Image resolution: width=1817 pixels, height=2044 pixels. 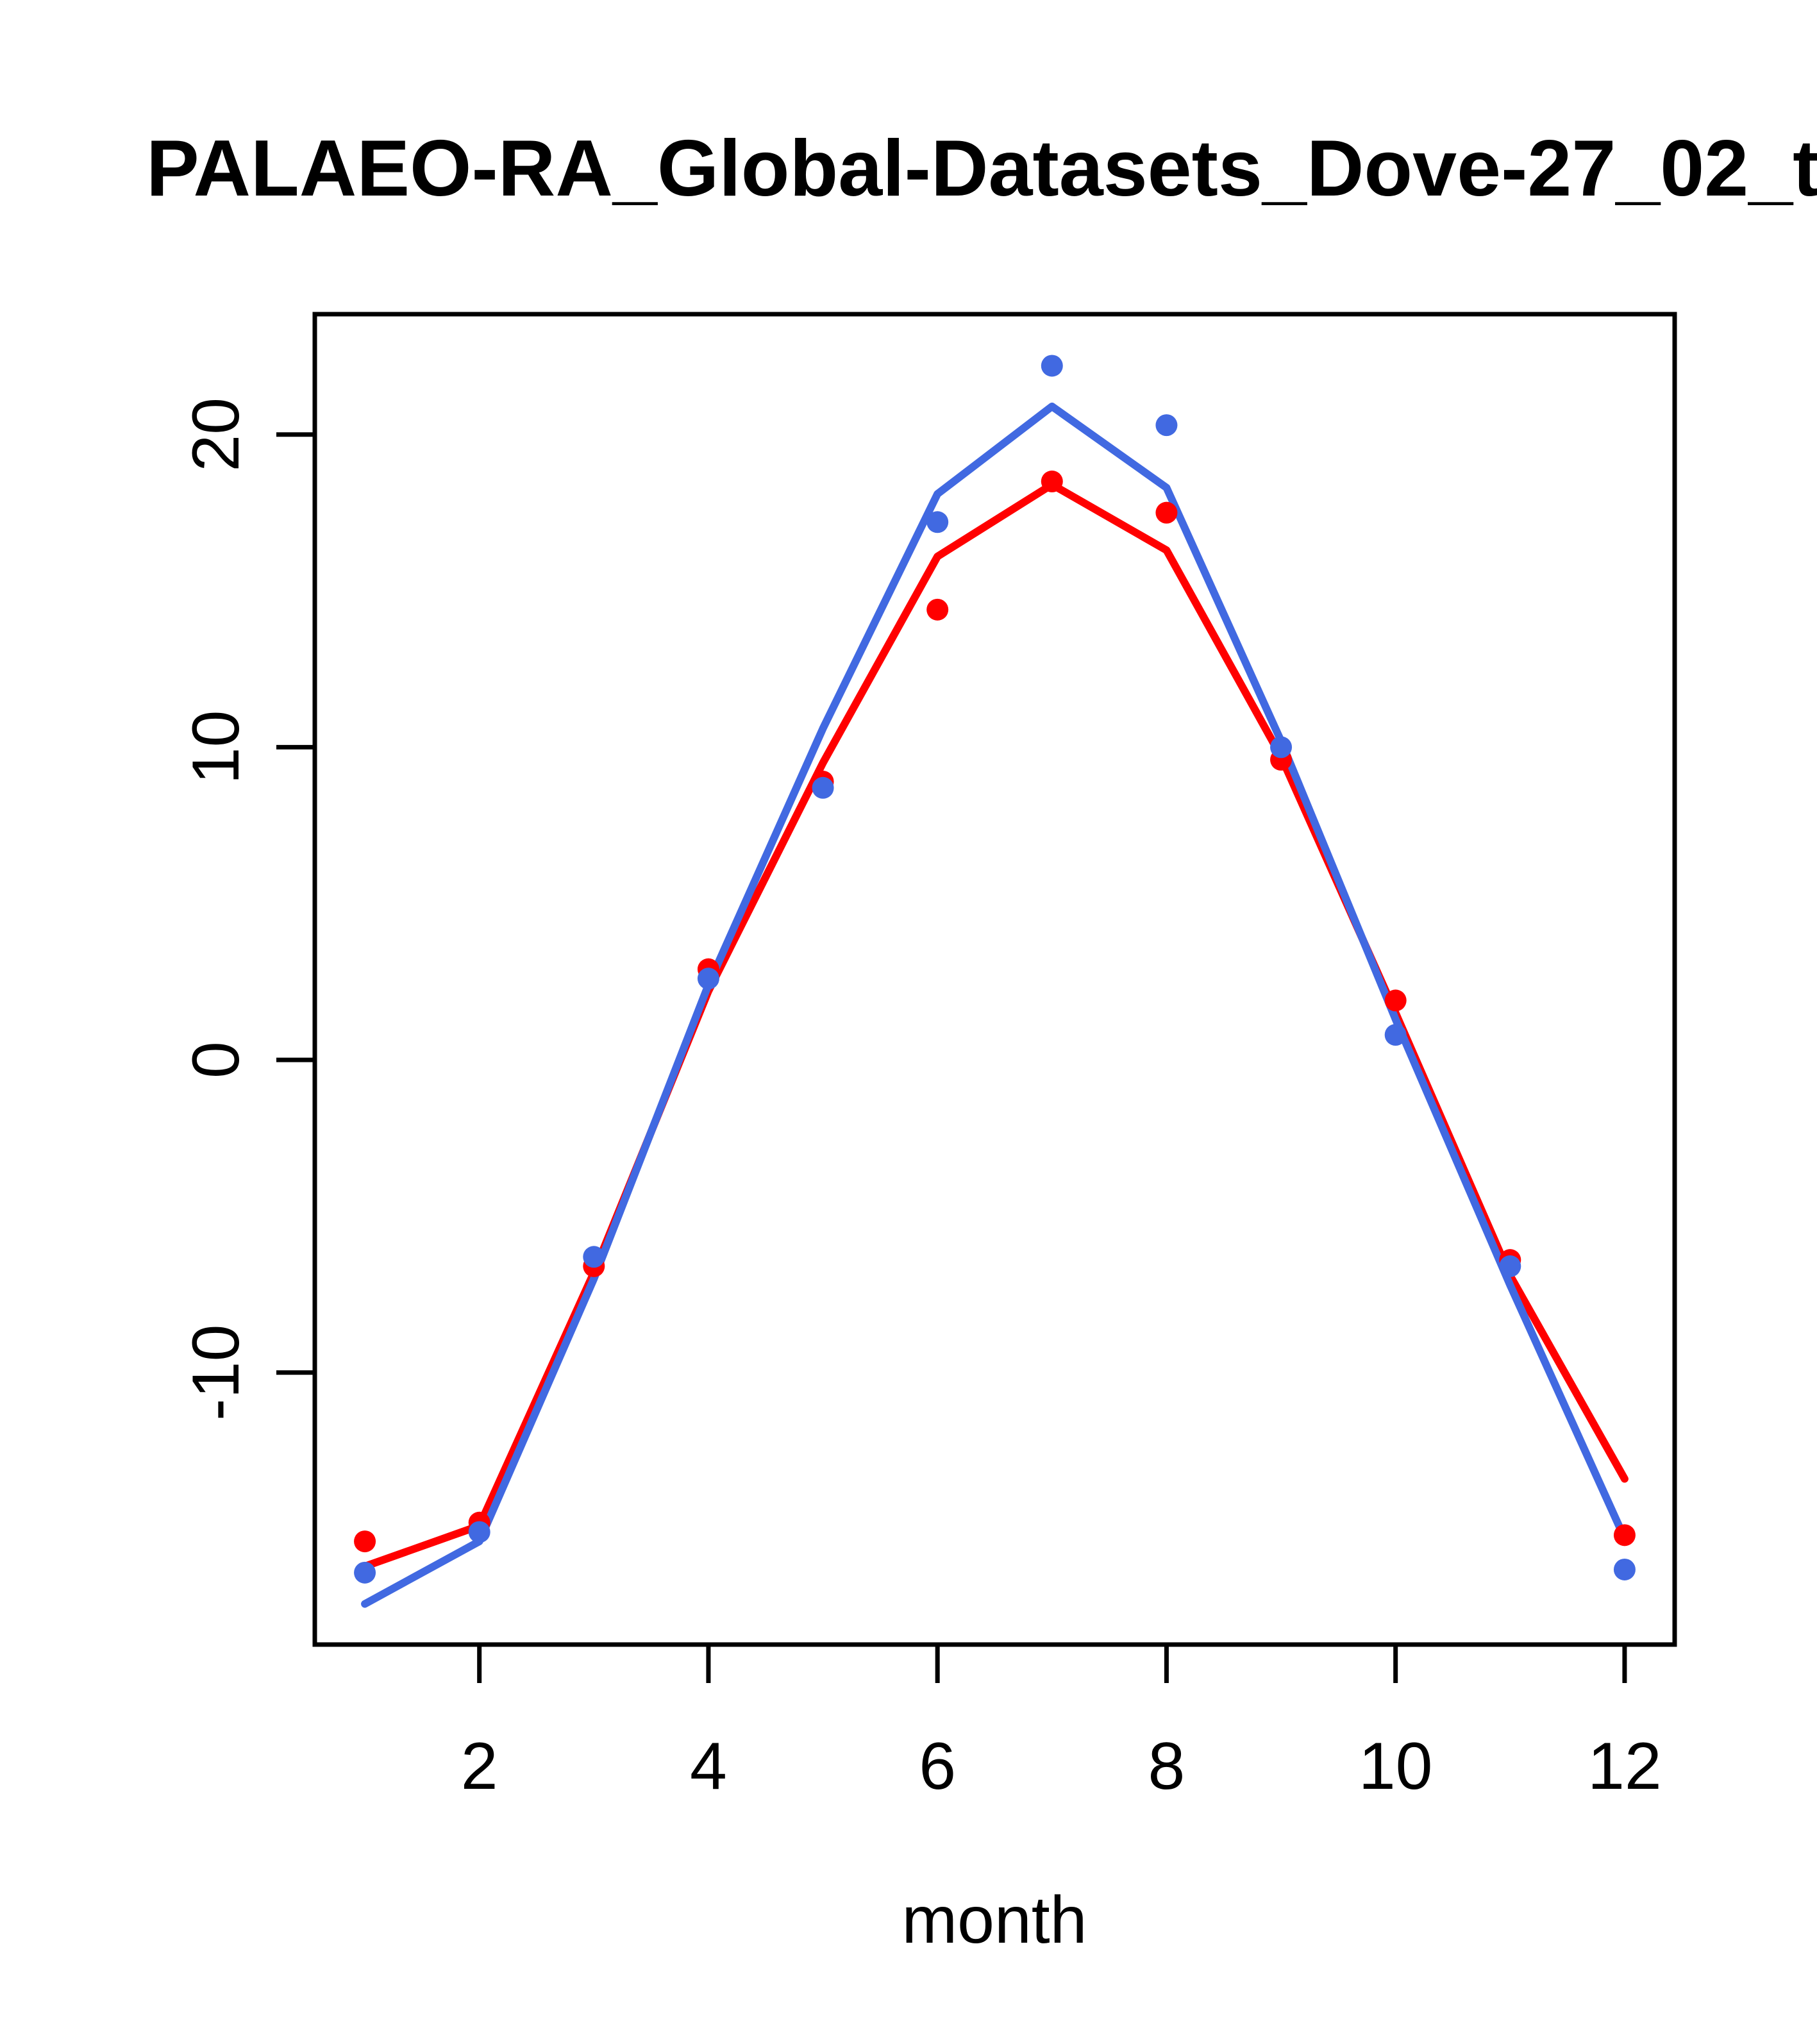 What do you see at coordinates (216, 435) in the screenshot?
I see `y-tick-label: 20` at bounding box center [216, 435].